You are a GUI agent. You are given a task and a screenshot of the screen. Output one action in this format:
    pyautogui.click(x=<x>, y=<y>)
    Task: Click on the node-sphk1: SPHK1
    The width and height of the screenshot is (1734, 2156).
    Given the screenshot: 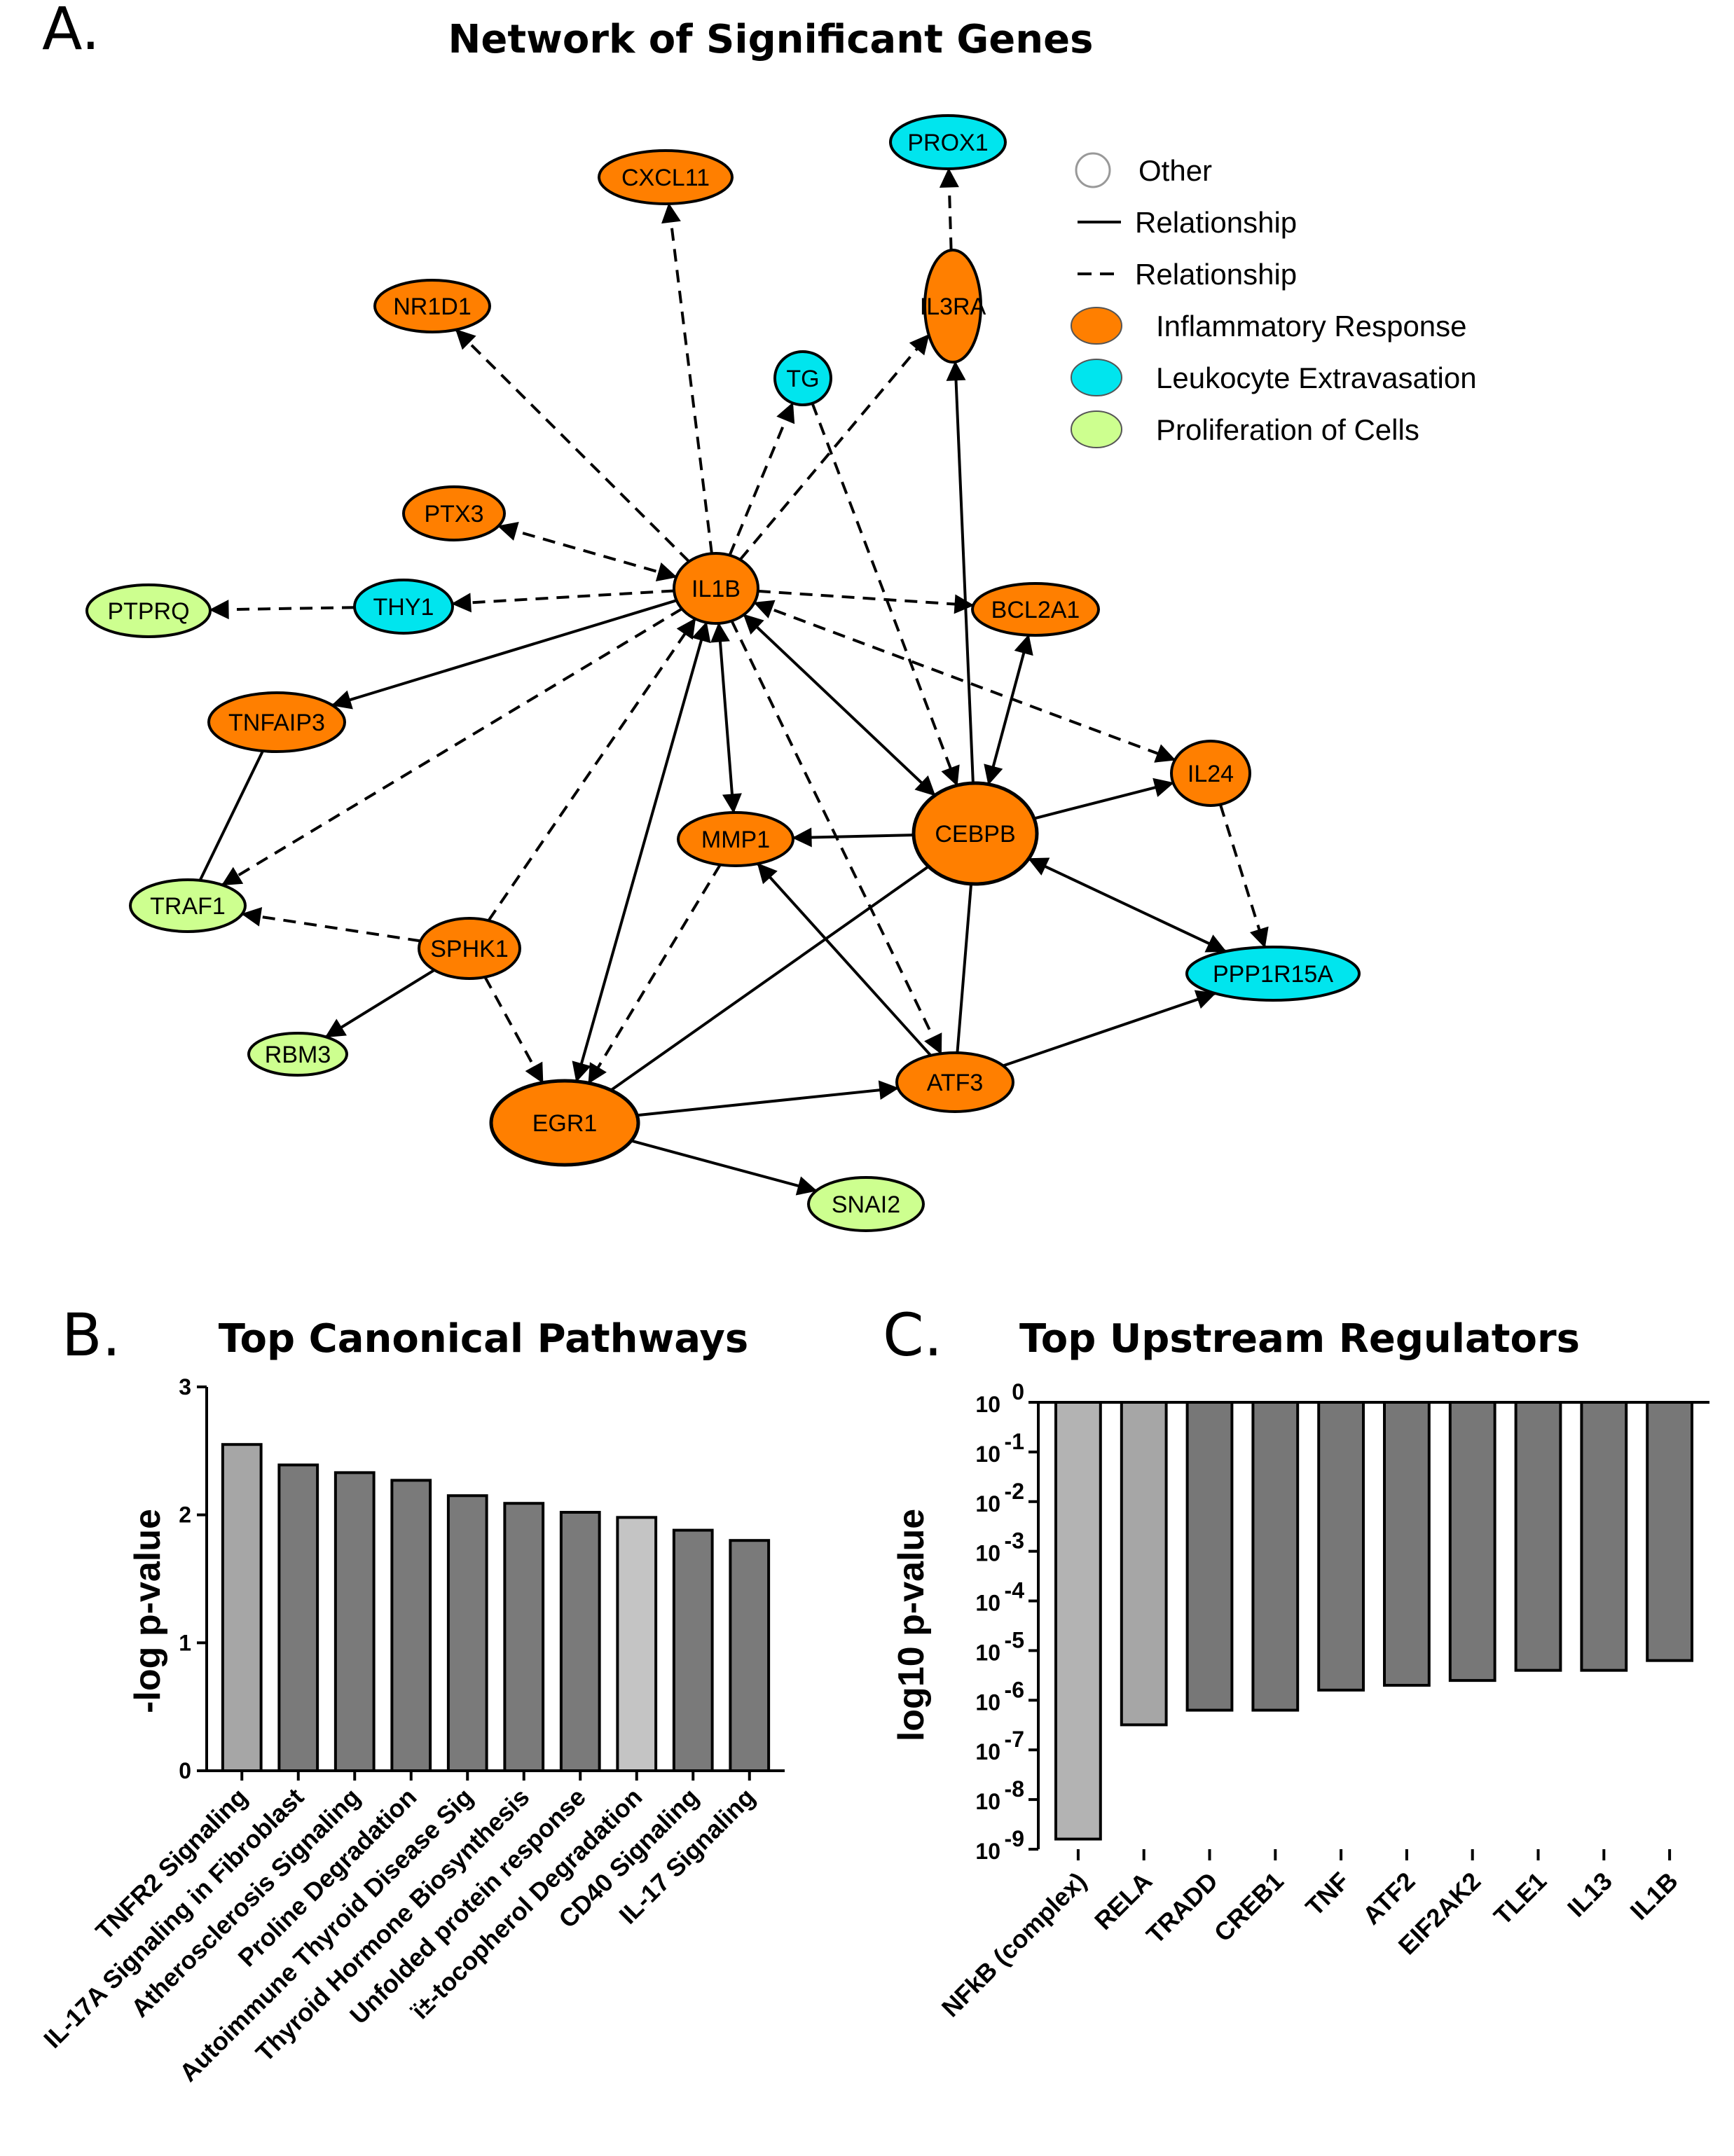 What is the action you would take?
    pyautogui.click(x=469, y=948)
    